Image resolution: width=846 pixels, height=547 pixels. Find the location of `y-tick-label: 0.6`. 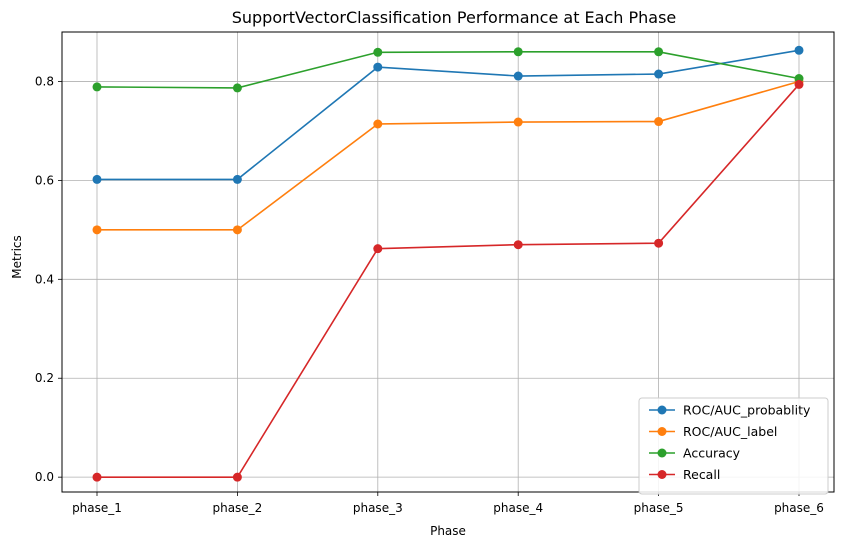

y-tick-label: 0.6 is located at coordinates (44, 180).